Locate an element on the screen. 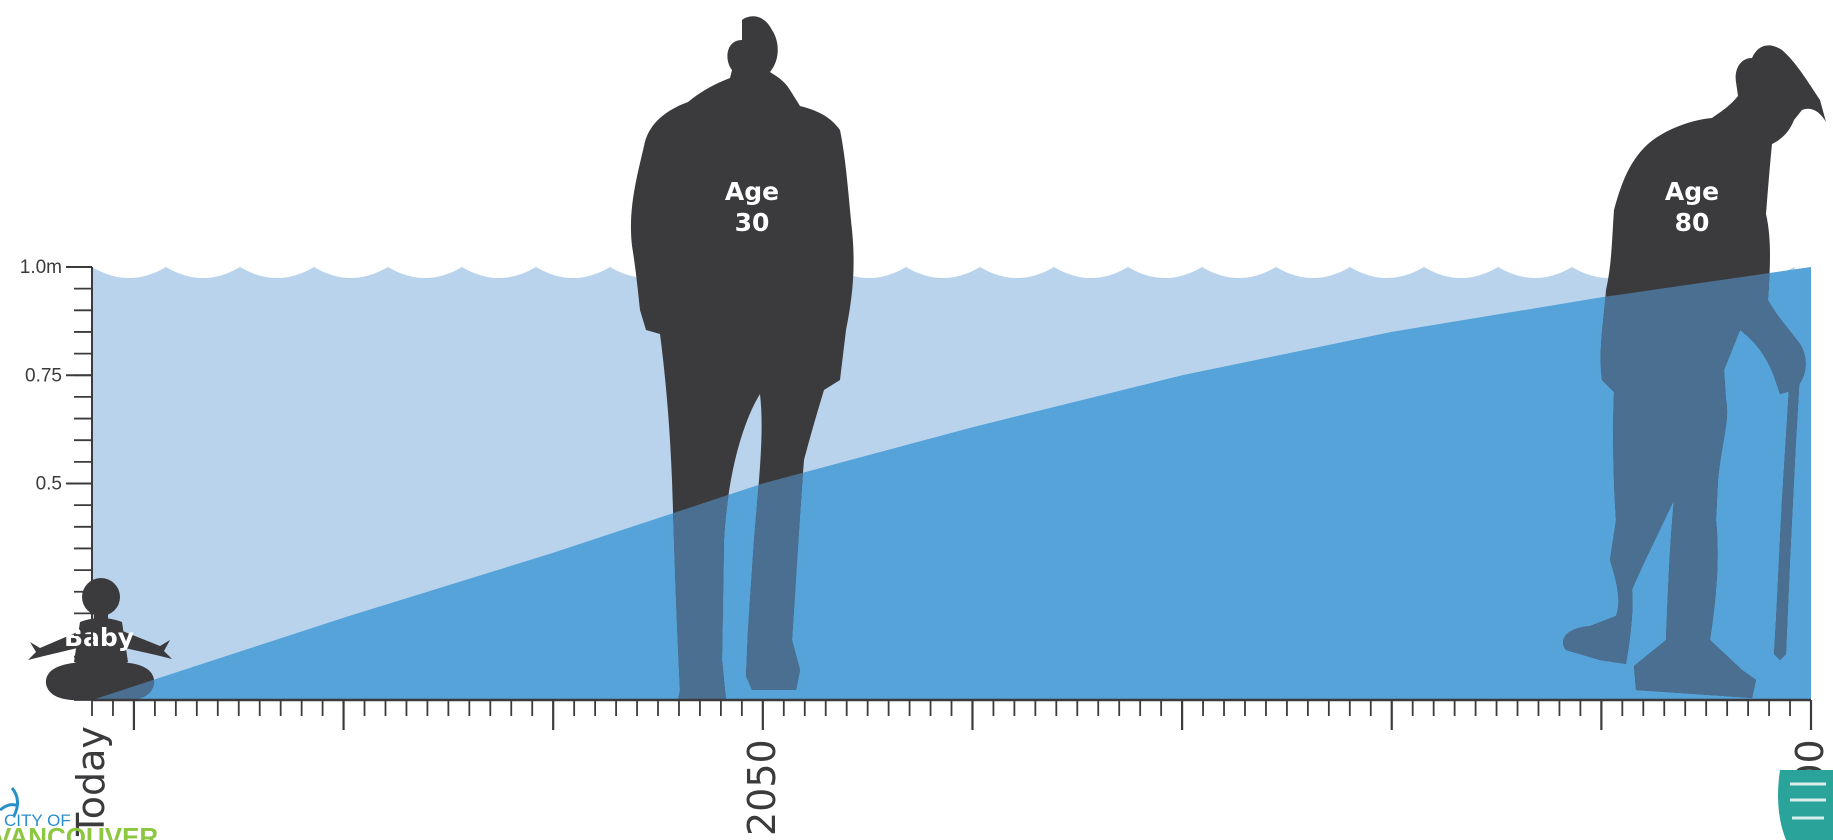  logo-line1: CITY OF is located at coordinates (37, 820).